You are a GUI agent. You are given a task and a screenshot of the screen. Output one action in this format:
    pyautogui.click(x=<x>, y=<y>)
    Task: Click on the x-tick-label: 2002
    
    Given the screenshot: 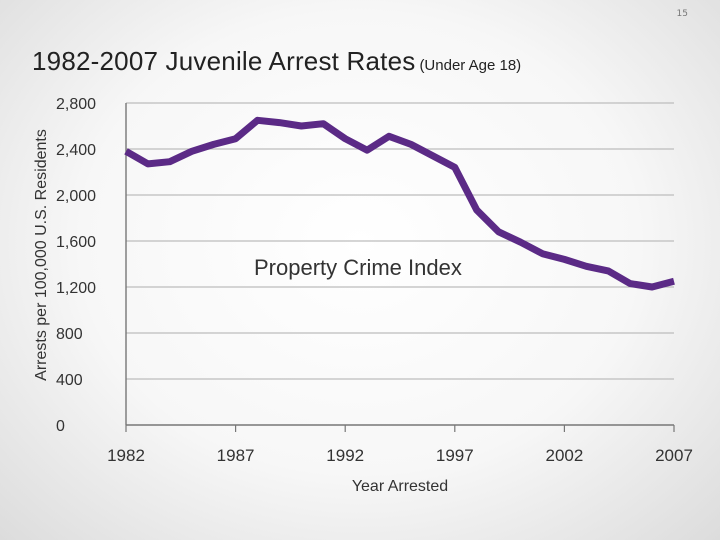 What is the action you would take?
    pyautogui.click(x=564, y=455)
    